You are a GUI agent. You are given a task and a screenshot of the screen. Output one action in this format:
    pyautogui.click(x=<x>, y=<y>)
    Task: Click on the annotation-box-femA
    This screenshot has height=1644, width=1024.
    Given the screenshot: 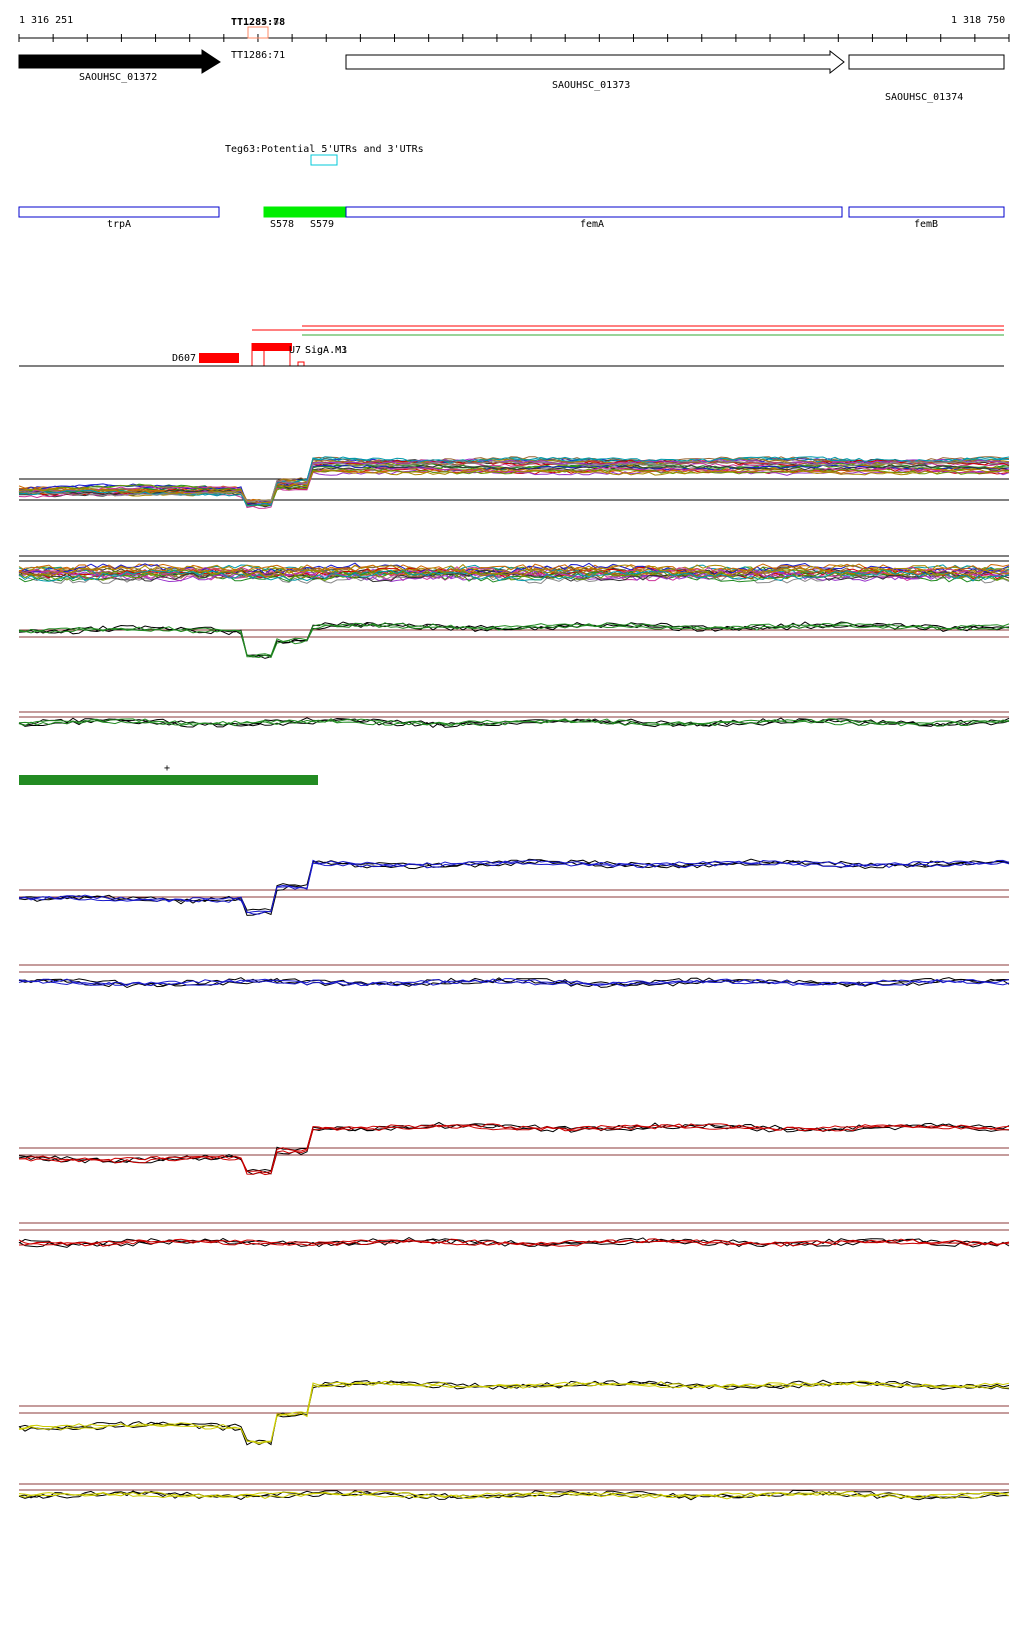 What is the action you would take?
    pyautogui.click(x=594, y=212)
    